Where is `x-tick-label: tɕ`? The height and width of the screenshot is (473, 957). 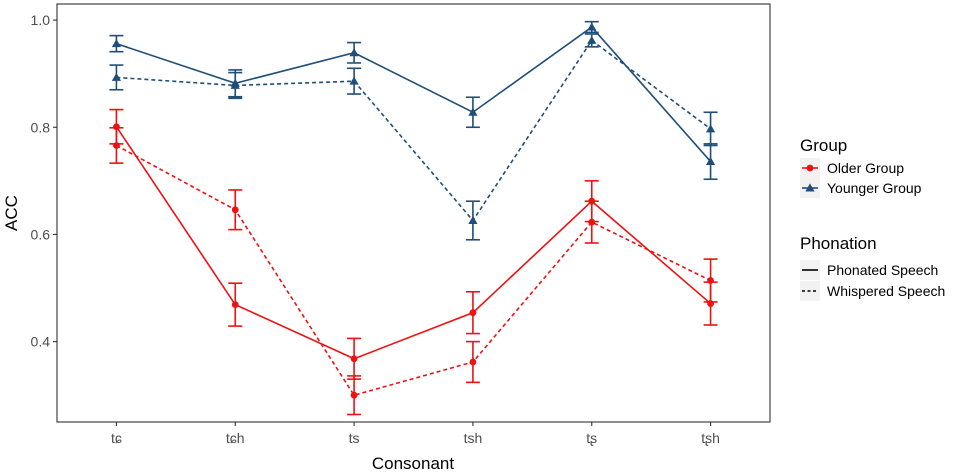
x-tick-label: tɕ is located at coordinates (116, 438).